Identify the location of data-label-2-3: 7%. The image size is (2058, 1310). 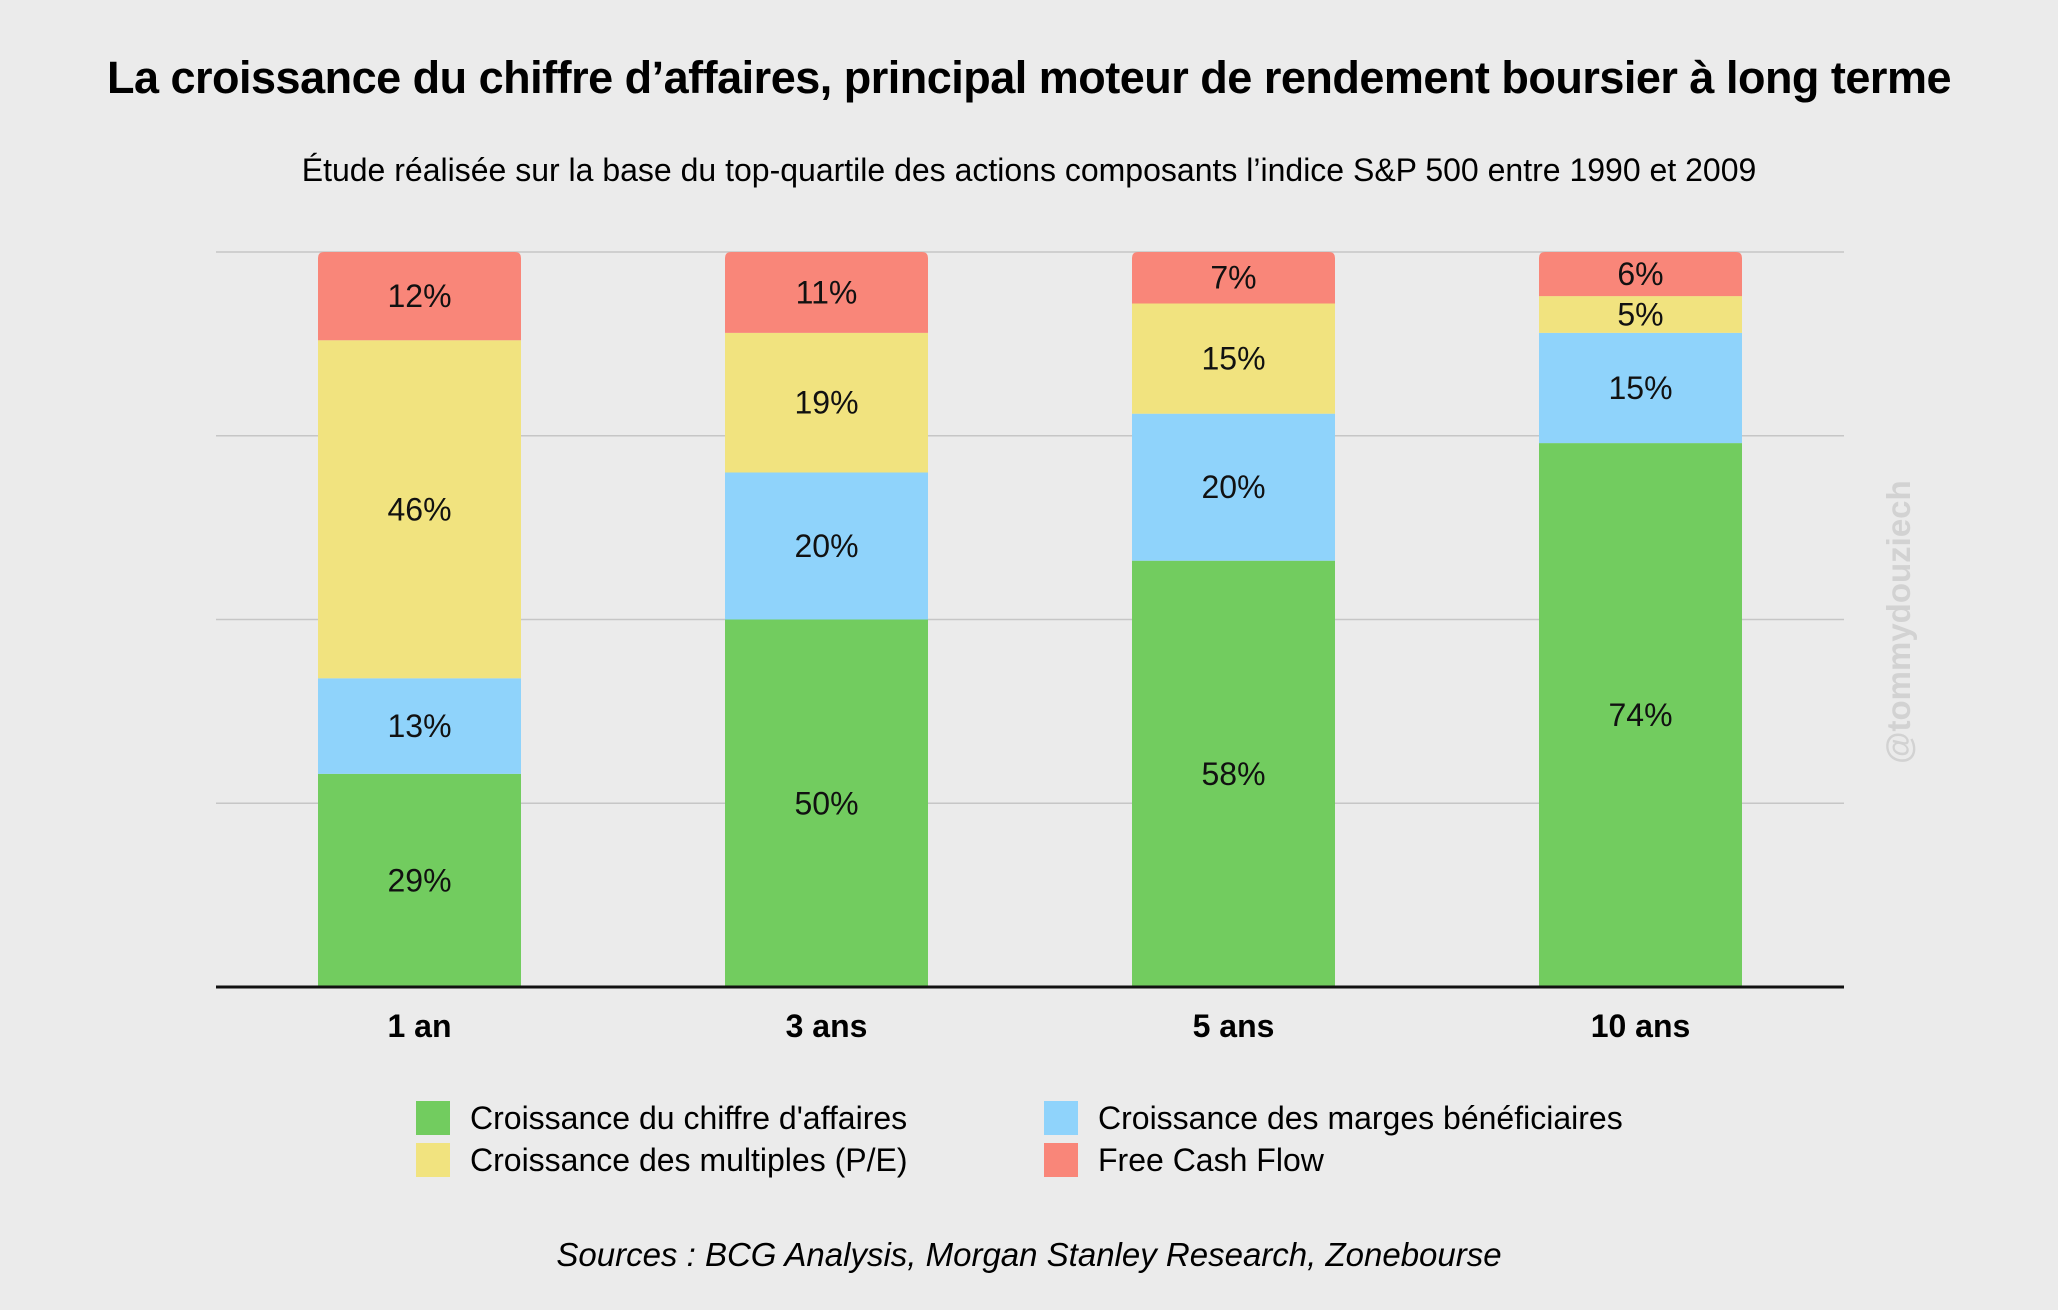
(1233, 278).